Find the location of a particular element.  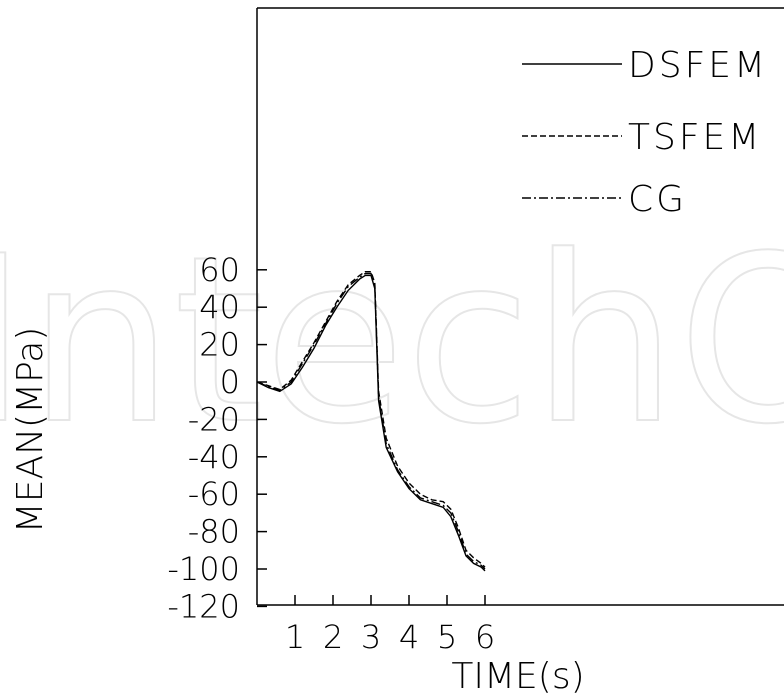

y-tick-label: -40 is located at coordinates (214, 457).